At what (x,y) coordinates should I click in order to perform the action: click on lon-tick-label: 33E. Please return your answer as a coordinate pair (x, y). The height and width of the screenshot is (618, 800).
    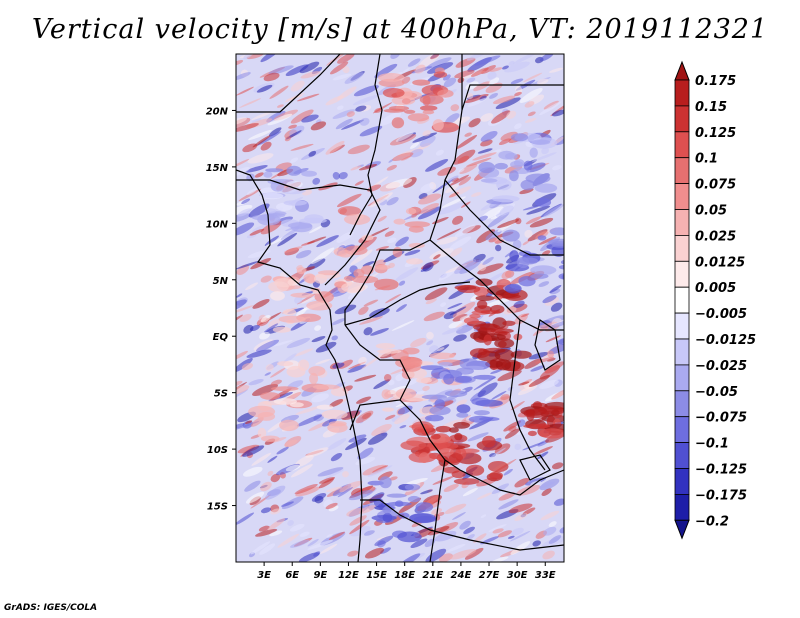
    Looking at the image, I should click on (545, 575).